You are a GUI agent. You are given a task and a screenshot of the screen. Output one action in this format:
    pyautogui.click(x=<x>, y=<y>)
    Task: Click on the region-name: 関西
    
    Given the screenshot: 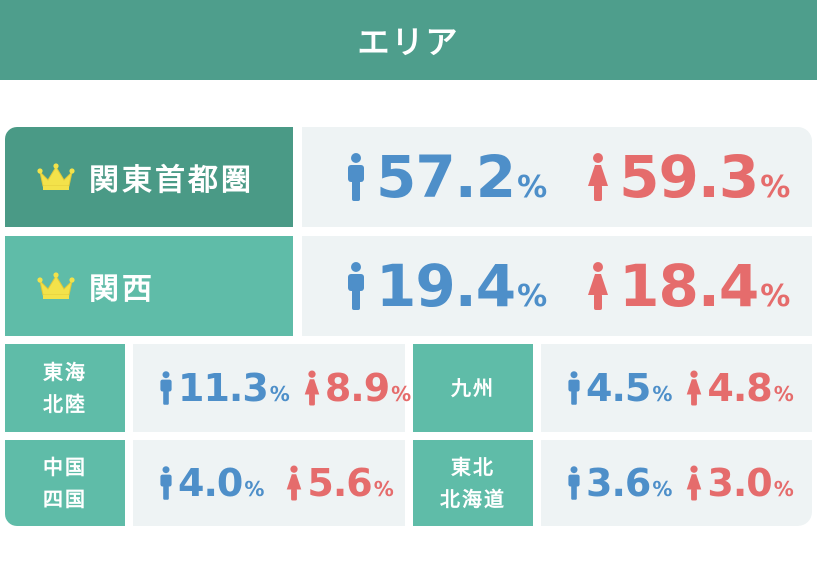 What is the action you would take?
    pyautogui.click(x=122, y=289)
    